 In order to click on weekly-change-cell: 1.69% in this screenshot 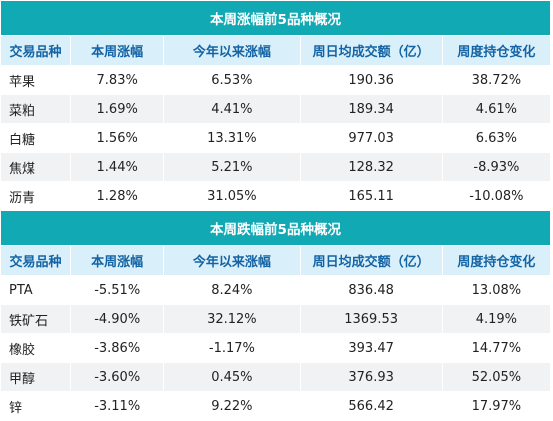, I will do `click(117, 109)`.